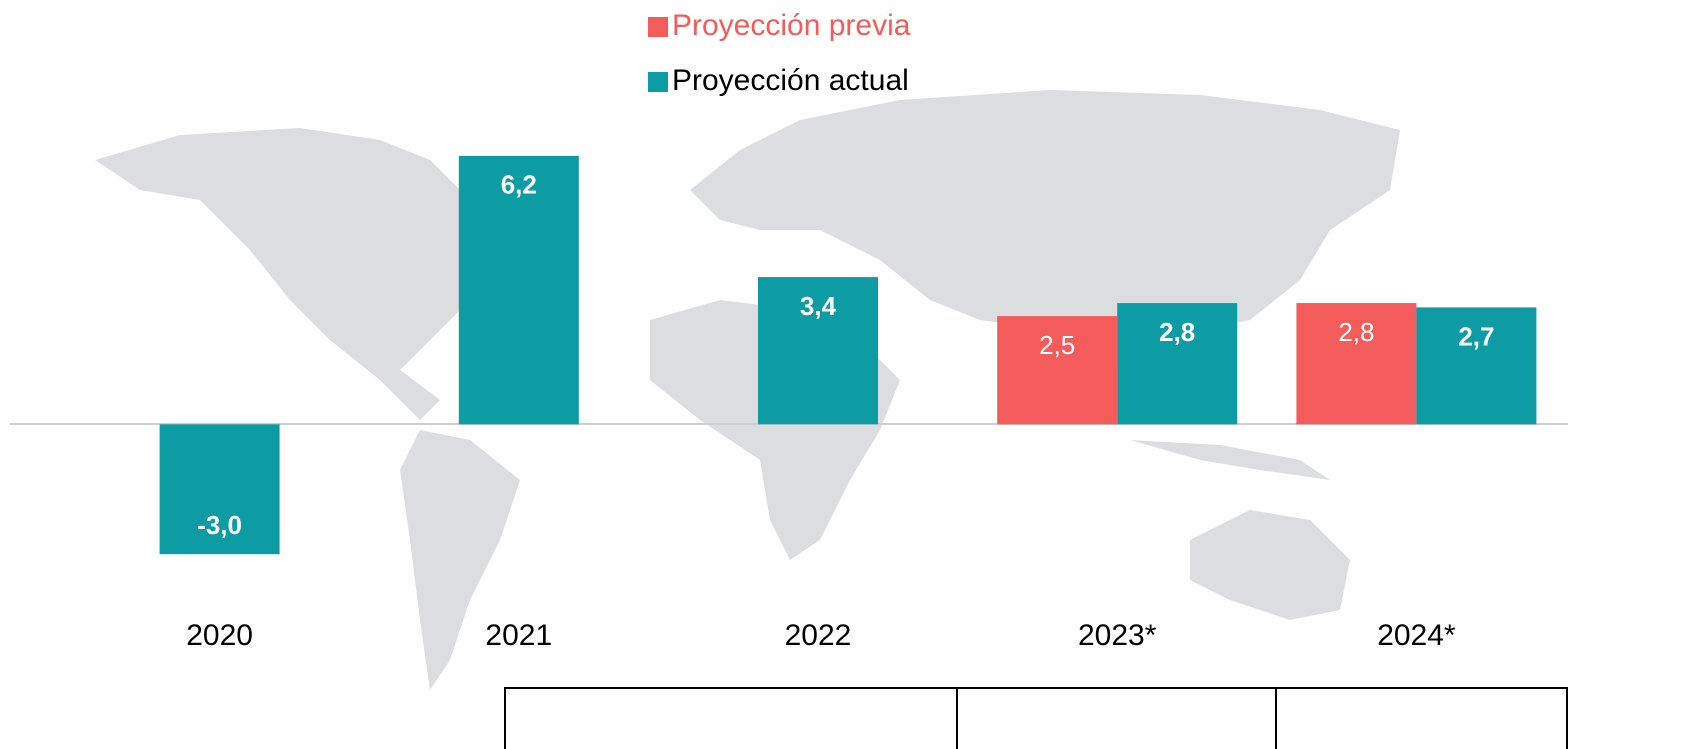 This screenshot has width=1688, height=749. I want to click on data-table, so click(1036, 718).